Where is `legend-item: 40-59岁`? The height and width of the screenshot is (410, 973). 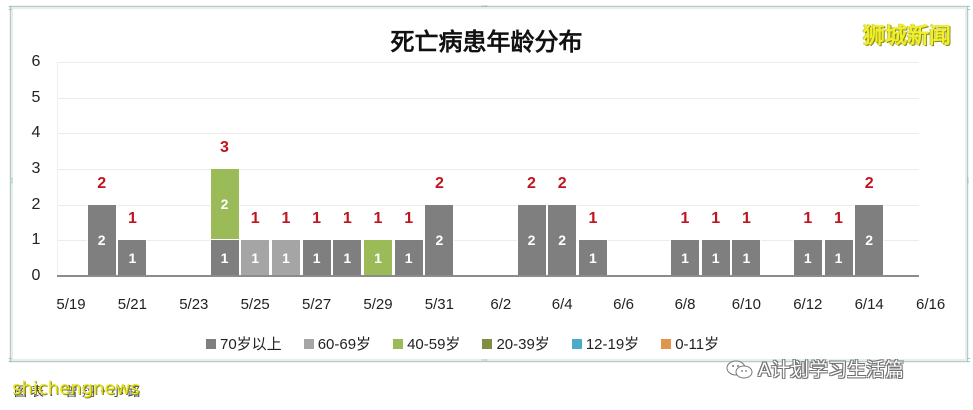
legend-item: 40-59岁 is located at coordinates (426, 343).